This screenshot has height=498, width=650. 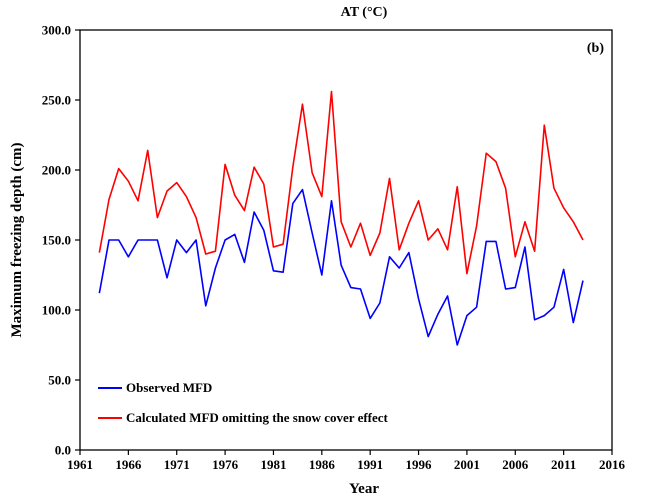 What do you see at coordinates (515, 464) in the screenshot?
I see `x-tick-label: 2006` at bounding box center [515, 464].